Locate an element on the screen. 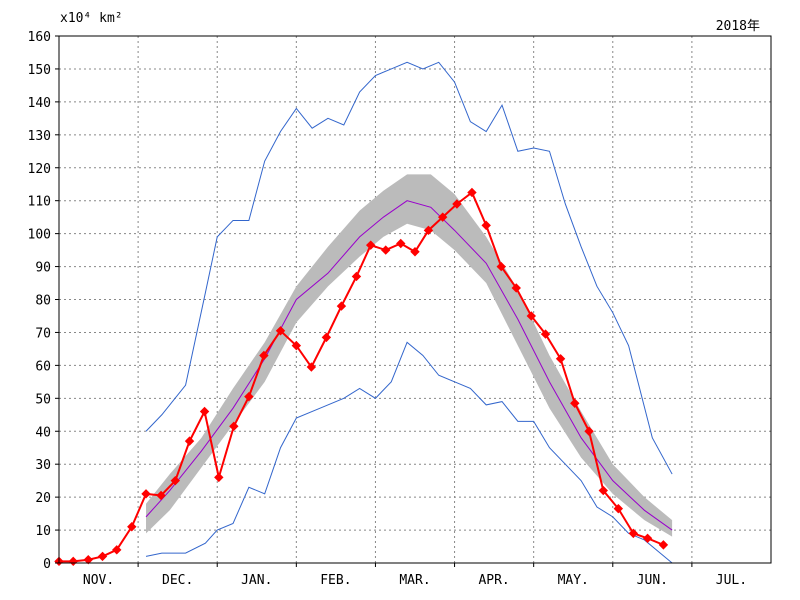 Image resolution: width=800 pixels, height=600 pixels. y-tick-layer: 0 10 20 30 40 50 60 70 80 90 100 110 120 130 140 150 160 is located at coordinates (43, 301).